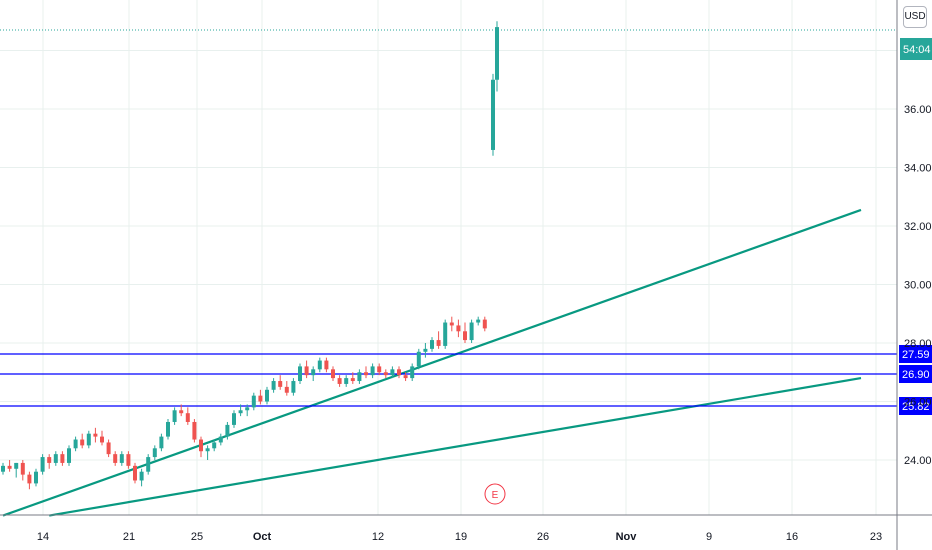 The height and width of the screenshot is (550, 932). What do you see at coordinates (918, 344) in the screenshot?
I see `price-tick-label: 28.00` at bounding box center [918, 344].